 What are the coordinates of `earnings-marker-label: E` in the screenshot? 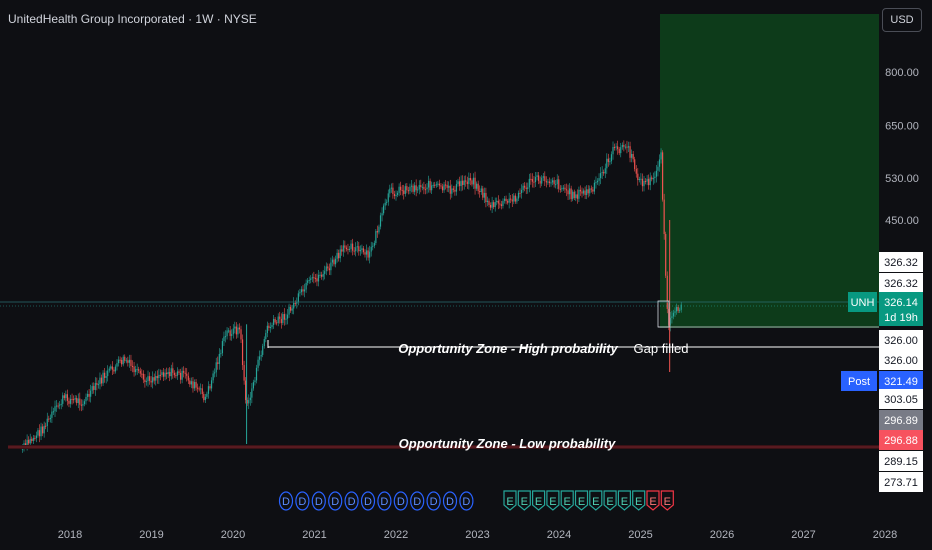 It's located at (609, 502).